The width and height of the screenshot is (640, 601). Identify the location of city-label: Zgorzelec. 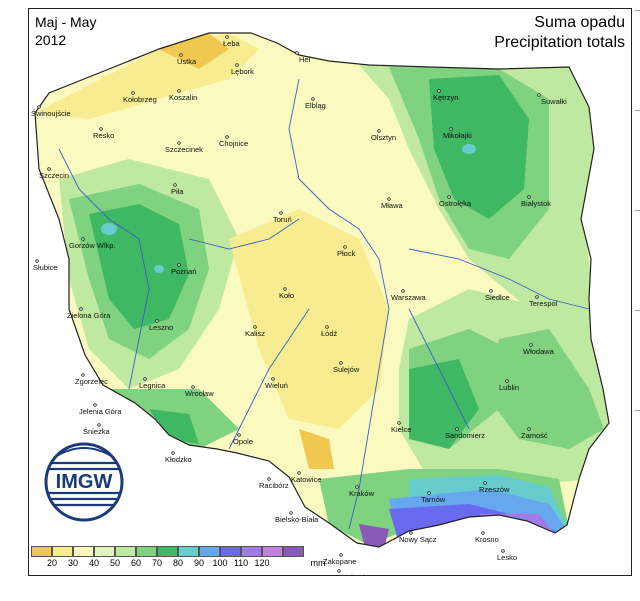
(91, 381).